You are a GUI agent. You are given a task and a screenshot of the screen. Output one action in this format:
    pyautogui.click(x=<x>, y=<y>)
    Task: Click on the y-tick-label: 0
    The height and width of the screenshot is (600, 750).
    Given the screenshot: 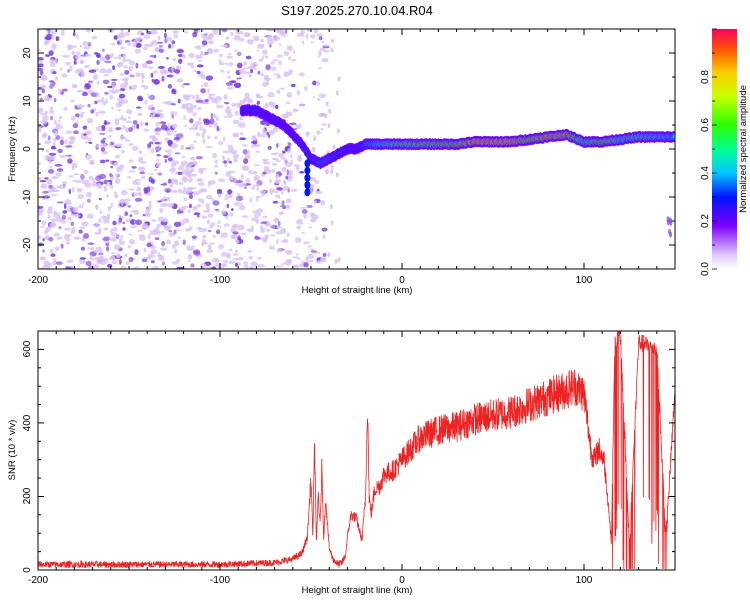 What is the action you would take?
    pyautogui.click(x=27, y=149)
    